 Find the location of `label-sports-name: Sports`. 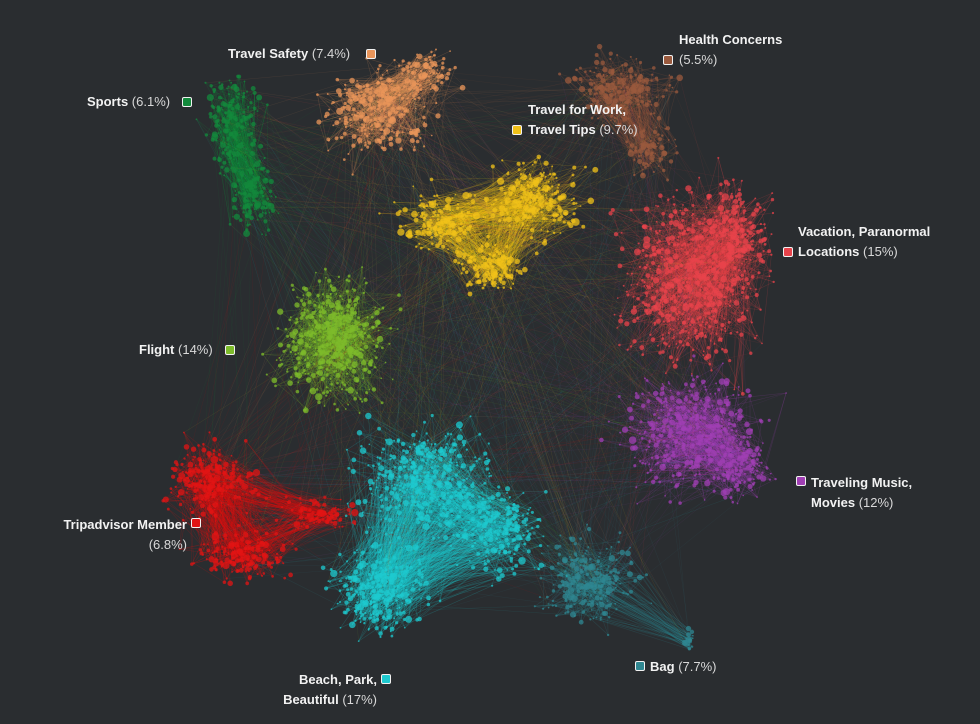

label-sports-name: Sports is located at coordinates (108, 101).